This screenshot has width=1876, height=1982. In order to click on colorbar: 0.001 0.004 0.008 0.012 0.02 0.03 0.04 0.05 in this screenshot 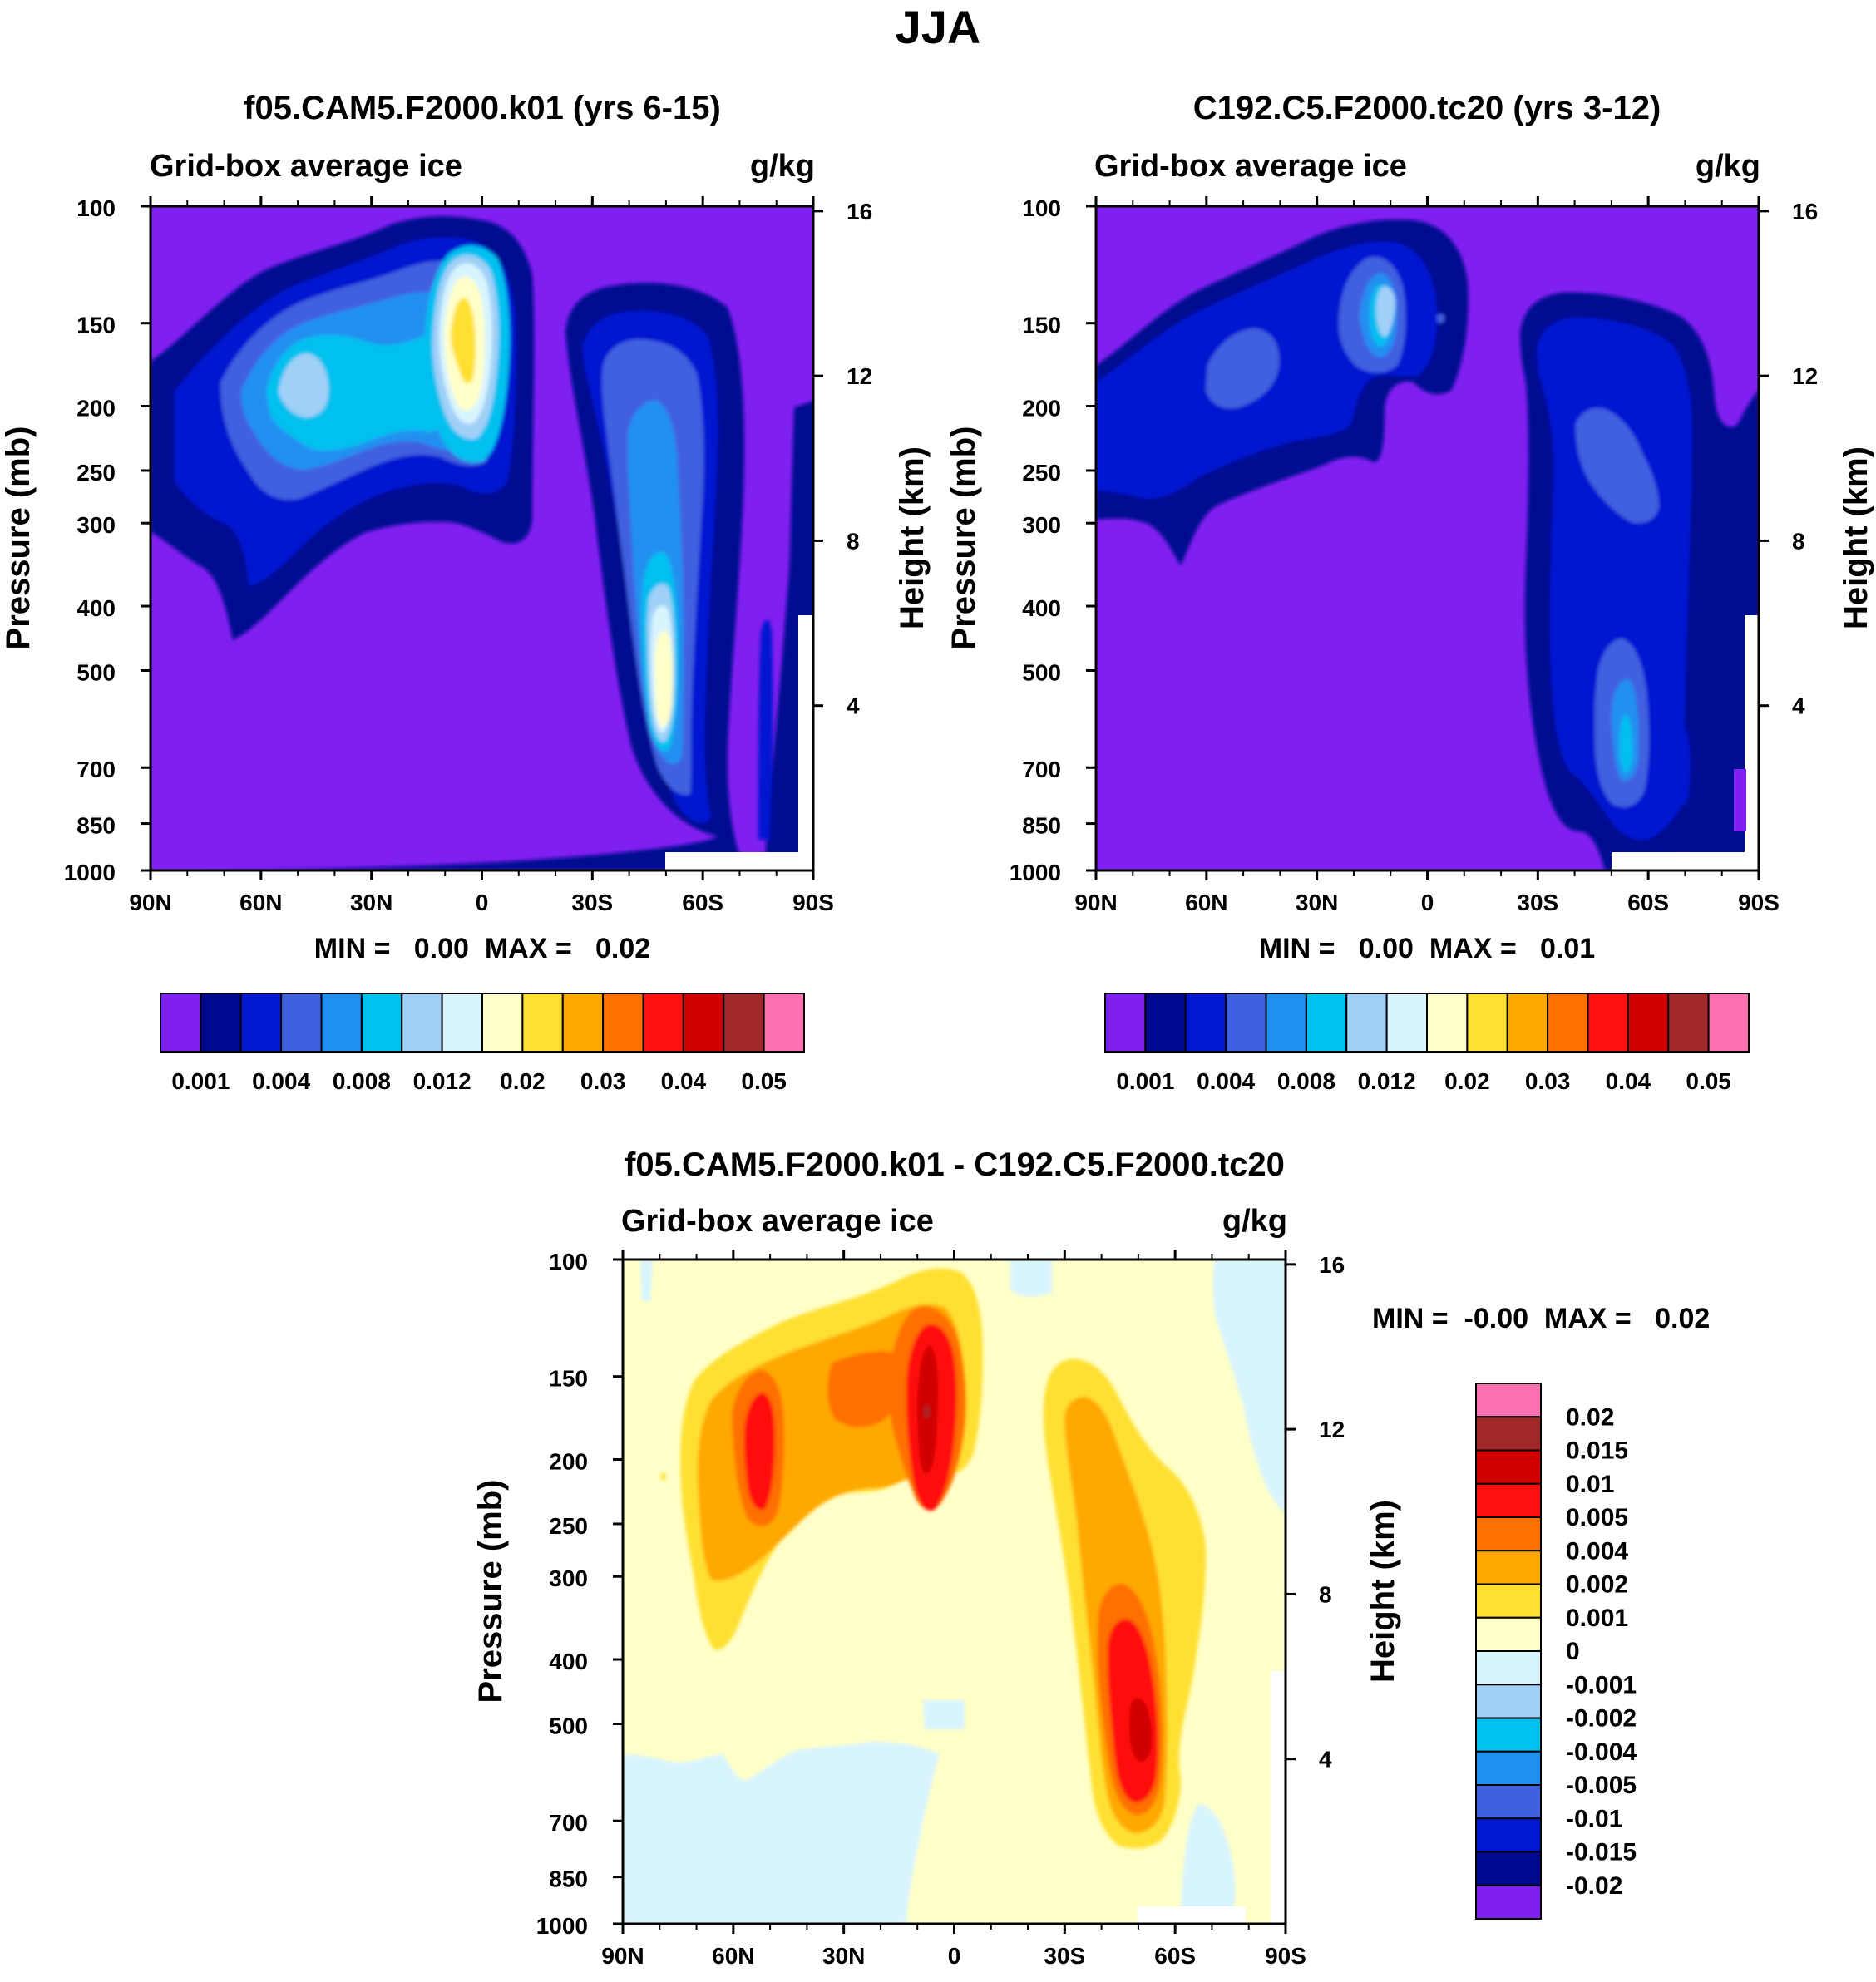, I will do `click(1427, 1043)`.